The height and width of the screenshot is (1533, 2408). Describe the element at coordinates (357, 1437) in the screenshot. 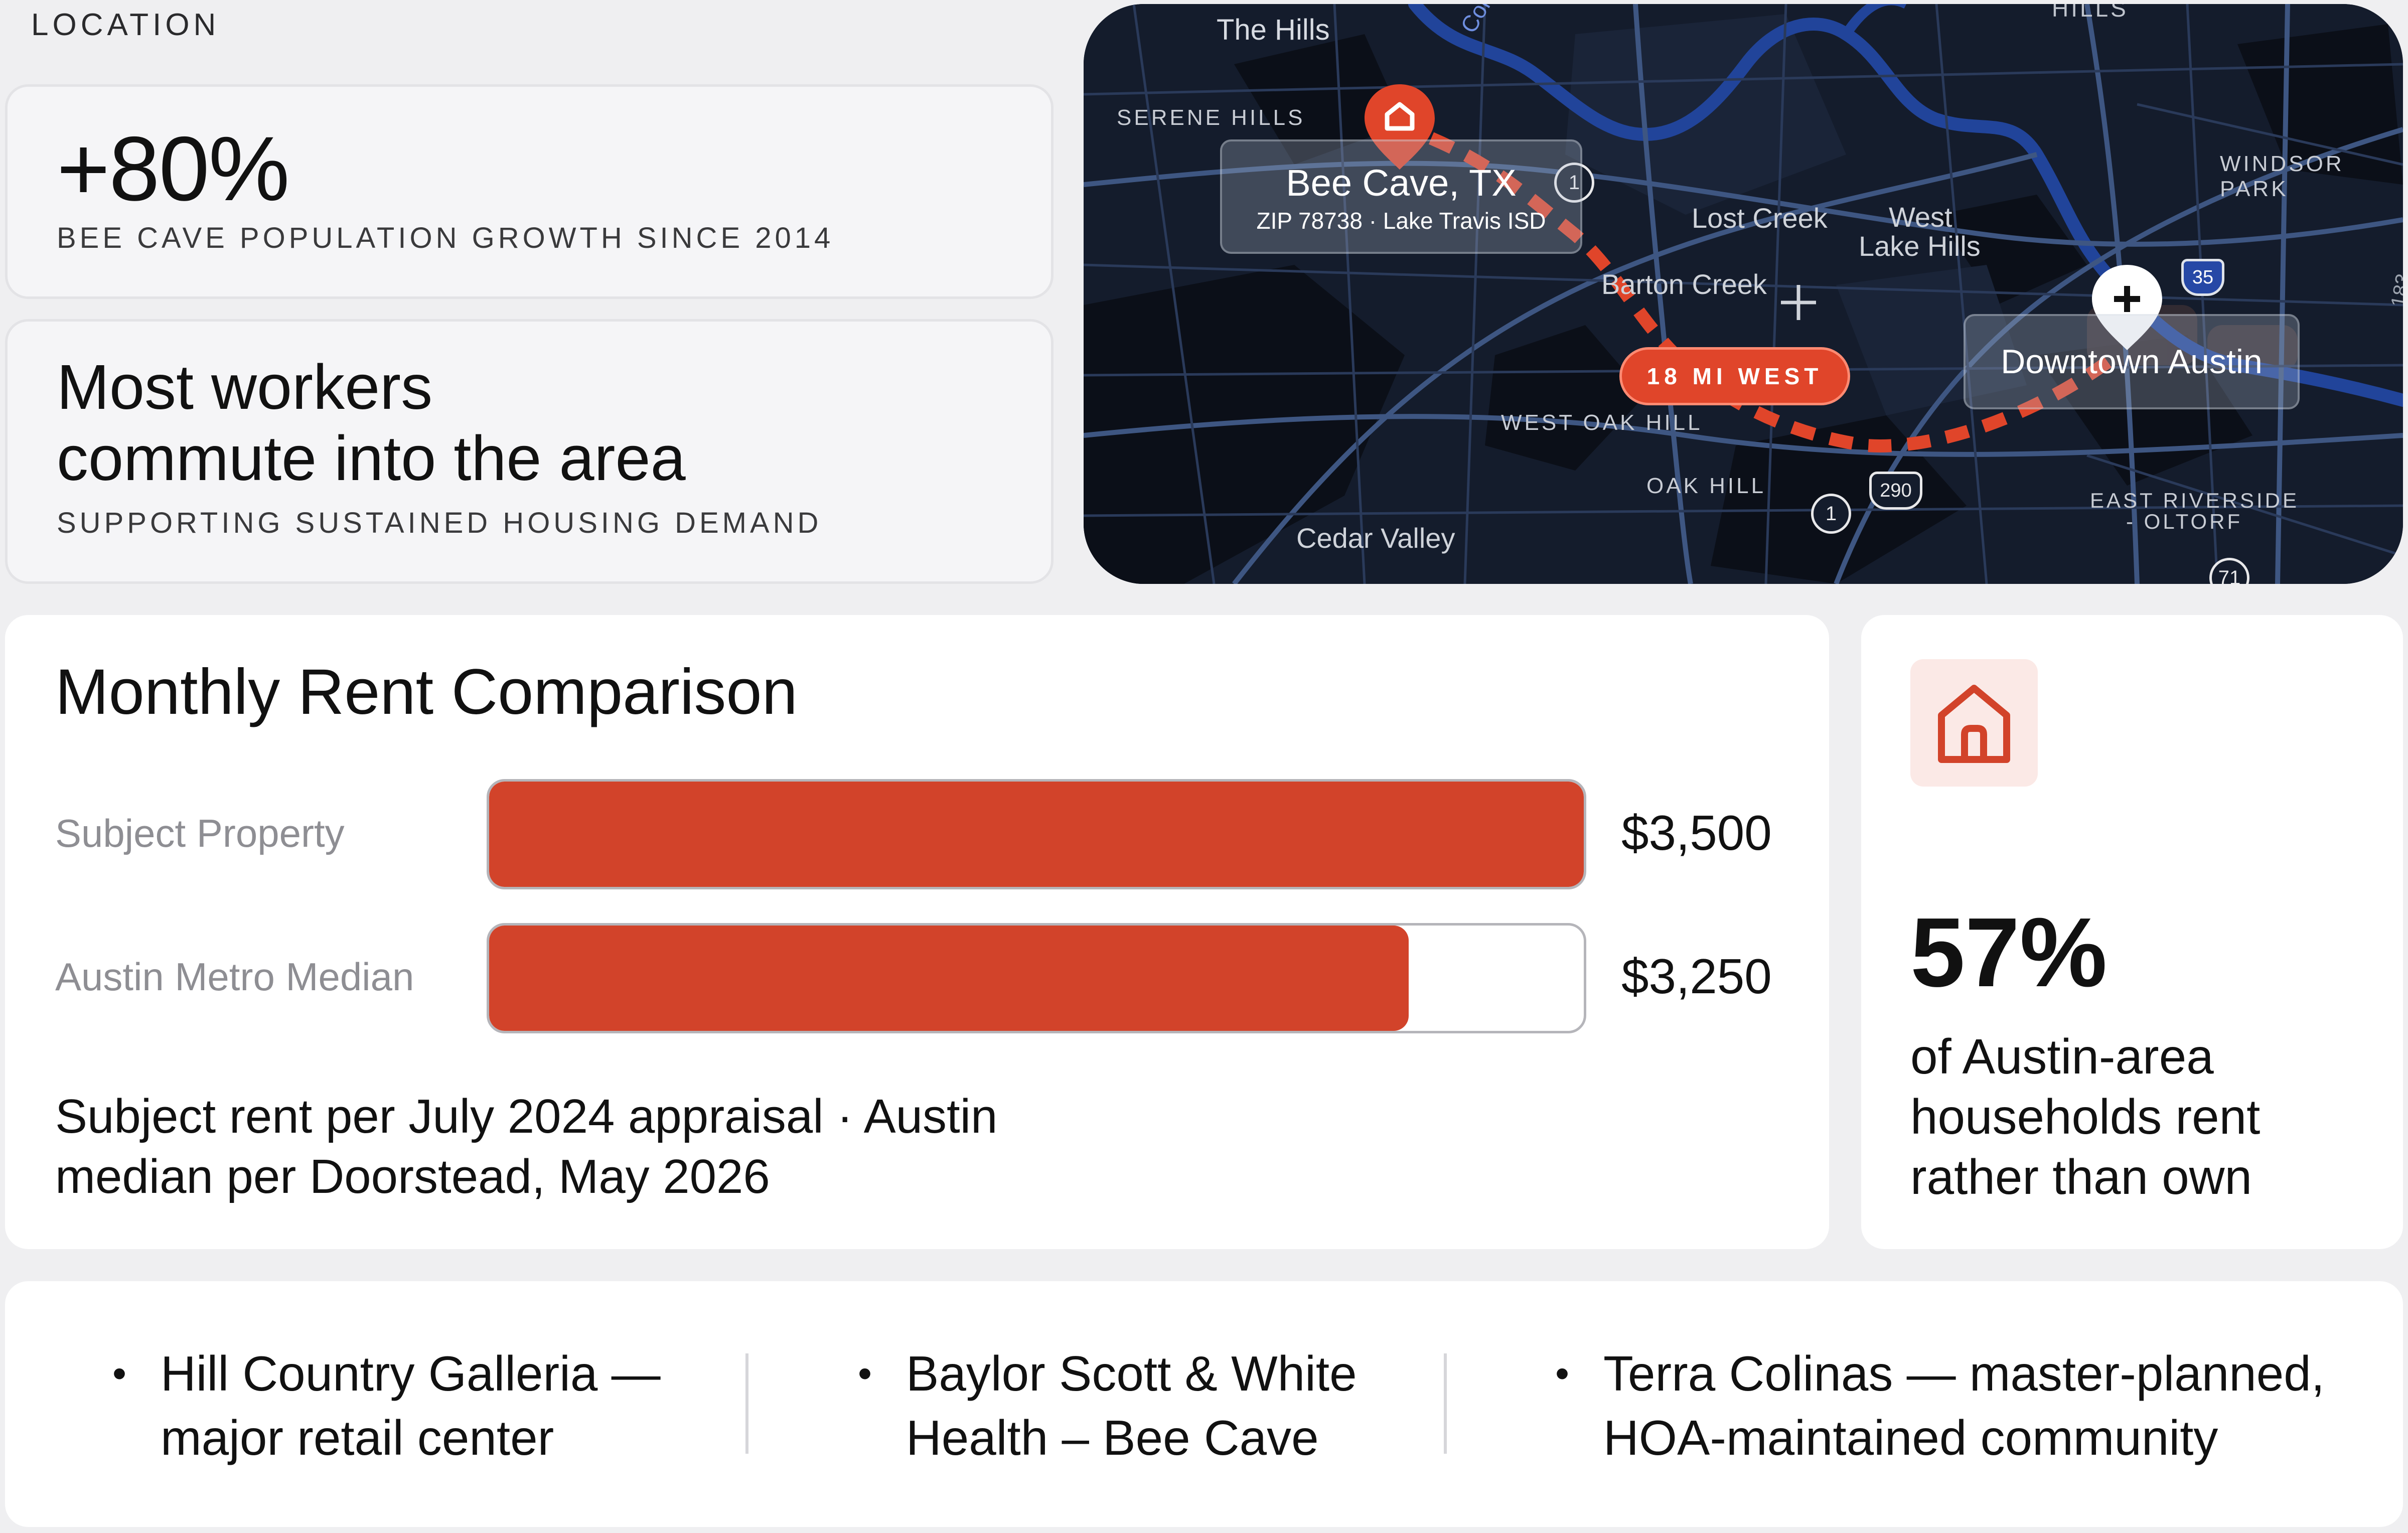

I see `amenity-line2: major retail center` at that location.